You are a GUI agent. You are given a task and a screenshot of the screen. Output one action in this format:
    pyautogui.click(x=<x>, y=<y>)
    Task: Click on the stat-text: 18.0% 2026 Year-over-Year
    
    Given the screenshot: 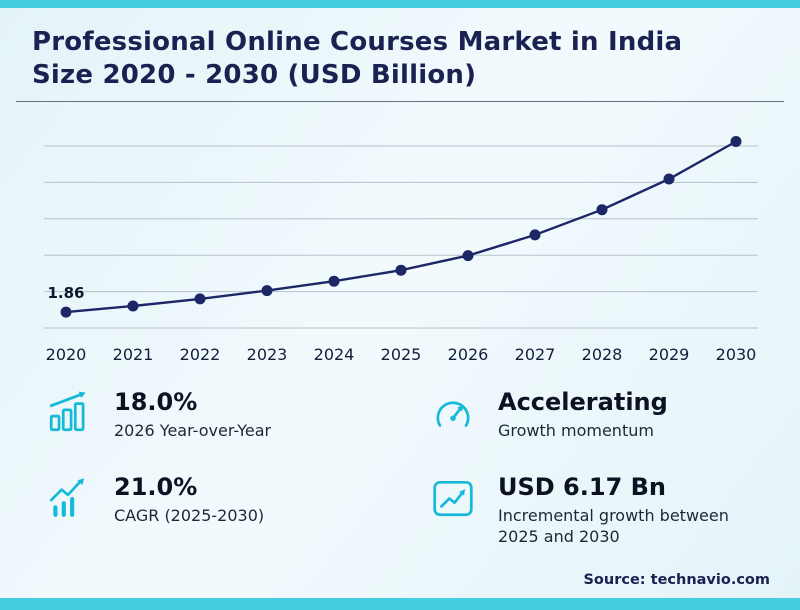 What is the action you would take?
    pyautogui.click(x=192, y=415)
    